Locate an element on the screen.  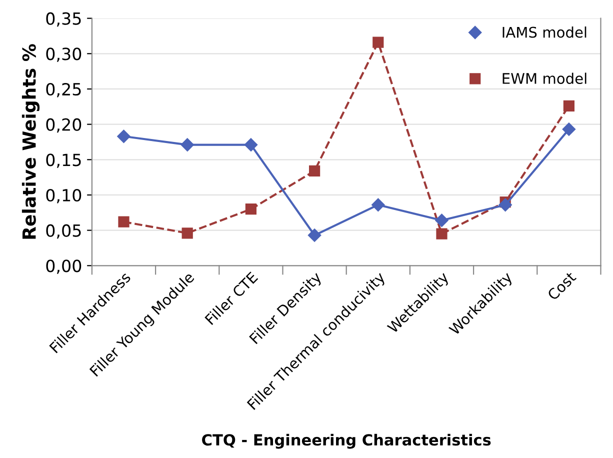
x-axis-title: CTQ - Engineering Characteristics is located at coordinates (346, 441).